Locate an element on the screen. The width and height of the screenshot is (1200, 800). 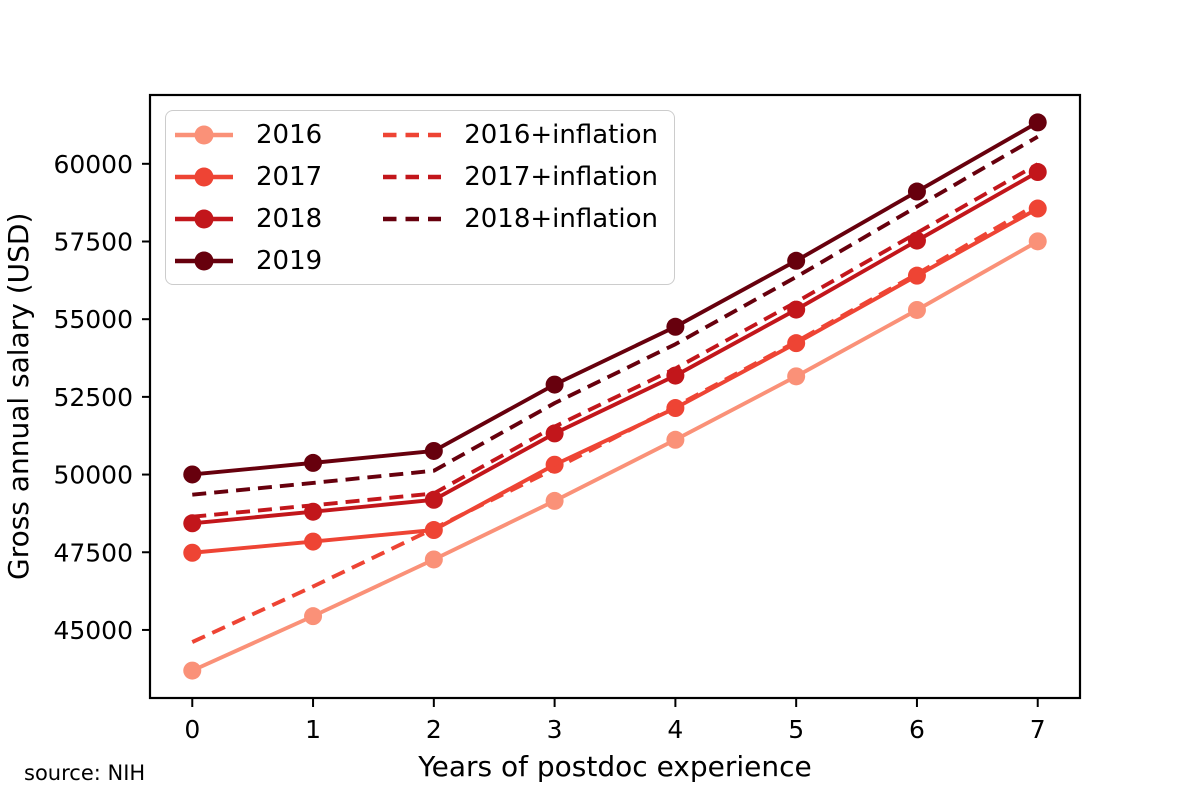
y-tick-label: 57500 is located at coordinates (93, 241).